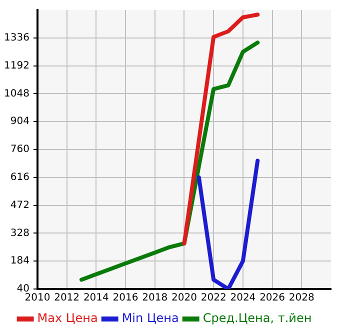 The image size is (345, 335). I want to click on x-tick-label: 2024, so click(243, 298).